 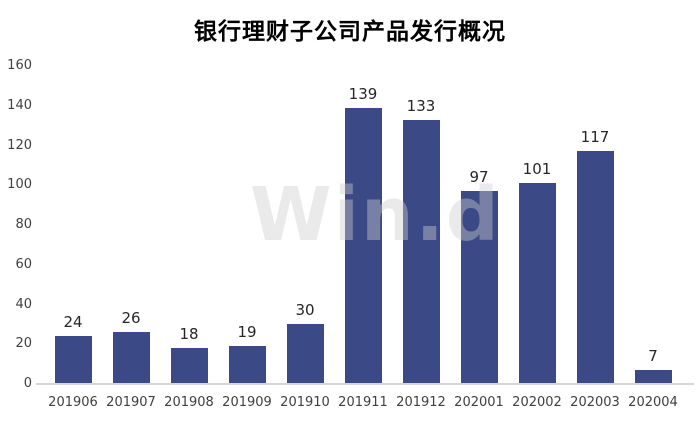 What do you see at coordinates (421, 105) in the screenshot?
I see `bar-value-label: 133` at bounding box center [421, 105].